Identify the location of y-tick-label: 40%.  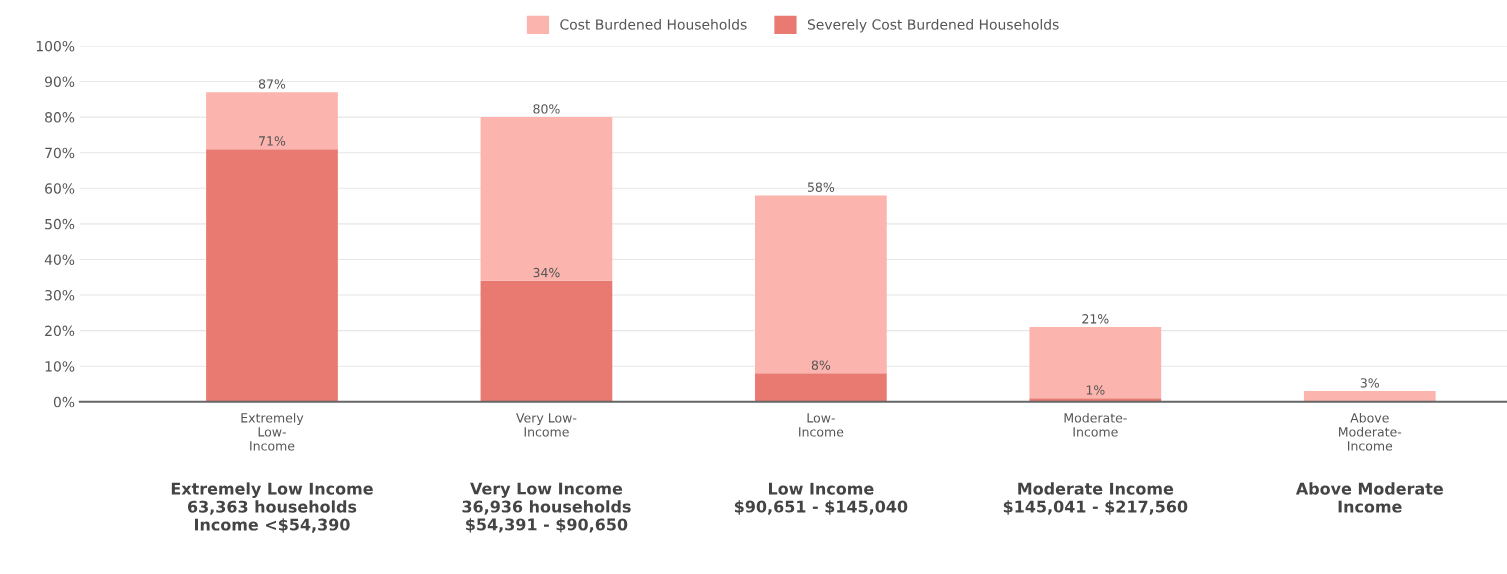
(59, 259).